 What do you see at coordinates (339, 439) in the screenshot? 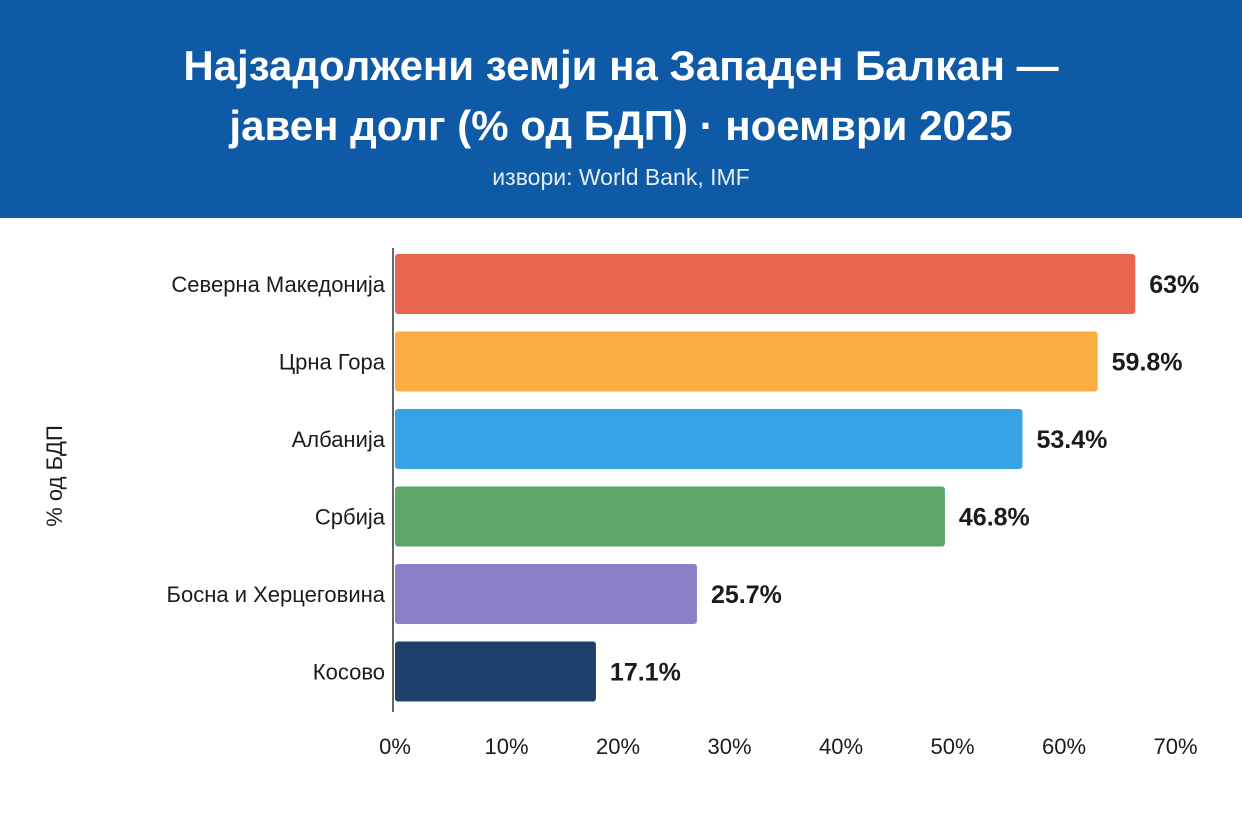
I see `category-label-2: Албанија` at bounding box center [339, 439].